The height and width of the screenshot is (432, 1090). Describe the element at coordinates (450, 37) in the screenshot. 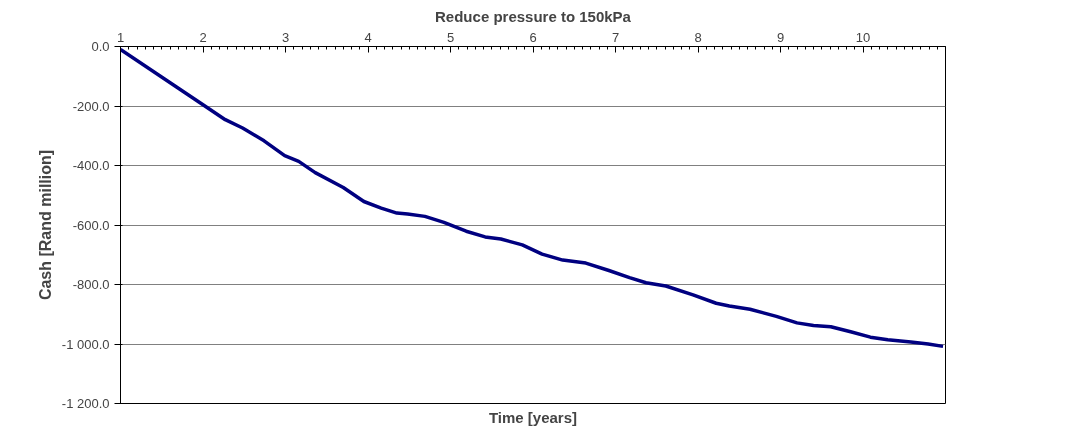

I see `x-tick-label: 5` at that location.